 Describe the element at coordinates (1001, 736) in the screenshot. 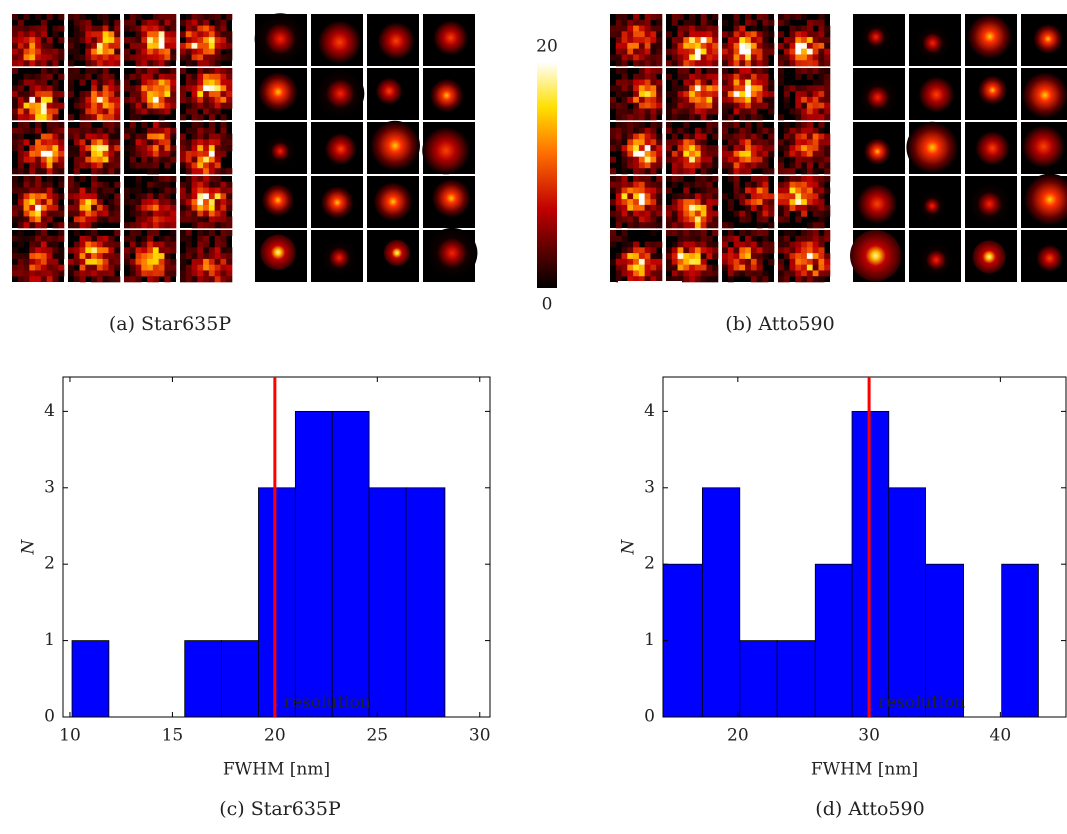

I see `x-tick-label: 40` at that location.